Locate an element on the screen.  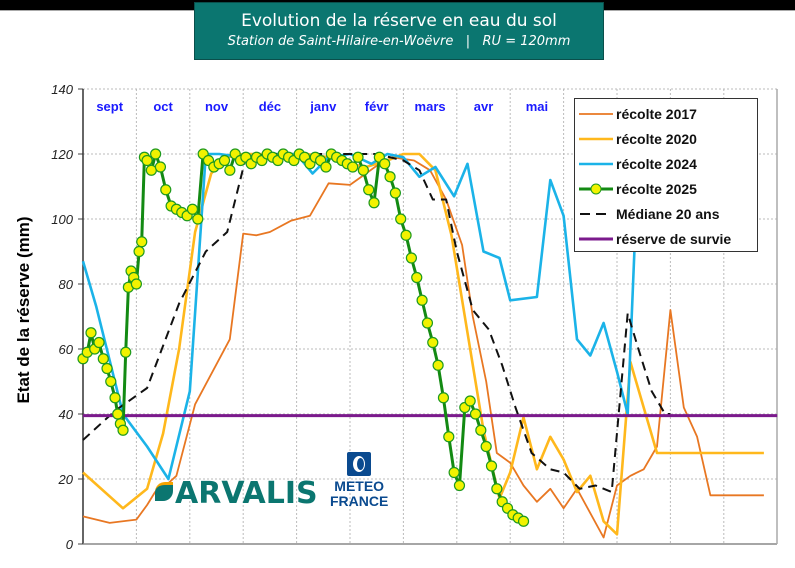
y-tick-label: 60 is located at coordinates (66, 349).